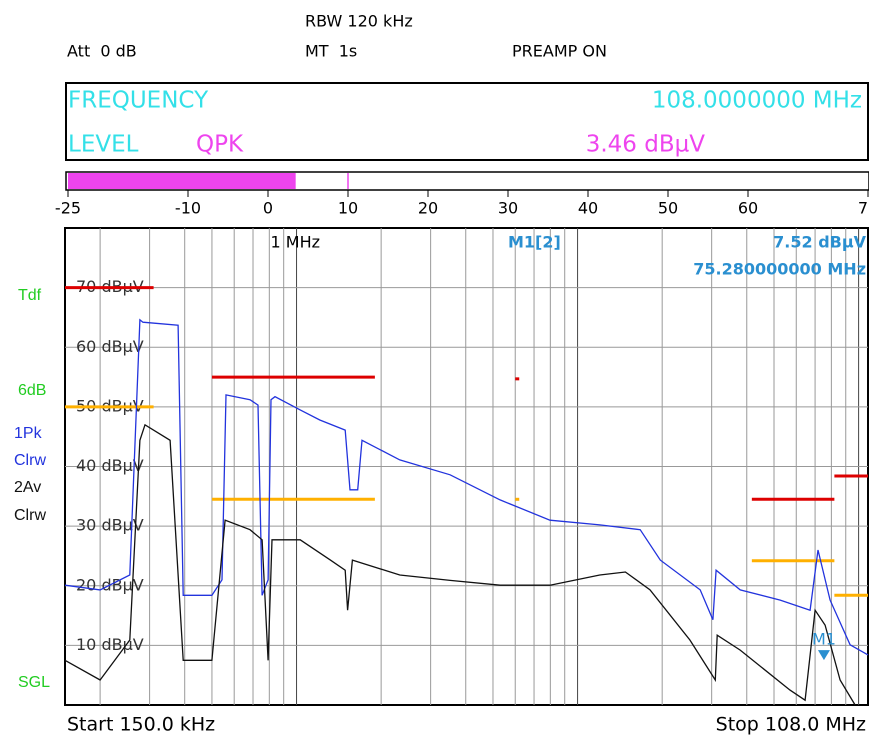 The height and width of the screenshot is (740, 869). I want to click on level-value: 3.46 dBµV, so click(646, 145).